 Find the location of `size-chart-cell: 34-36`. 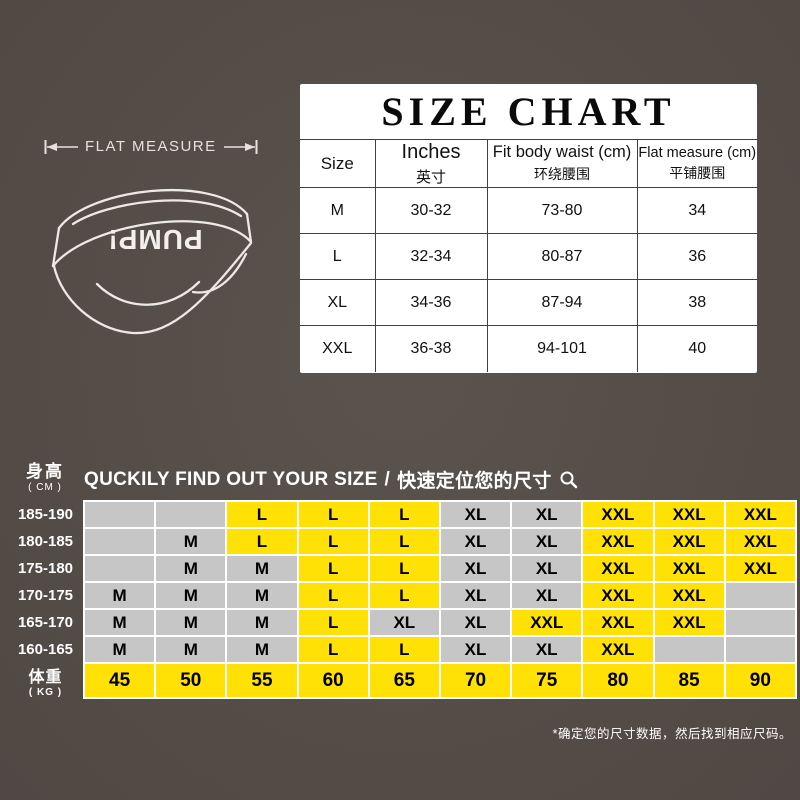

size-chart-cell: 34-36 is located at coordinates (431, 302).